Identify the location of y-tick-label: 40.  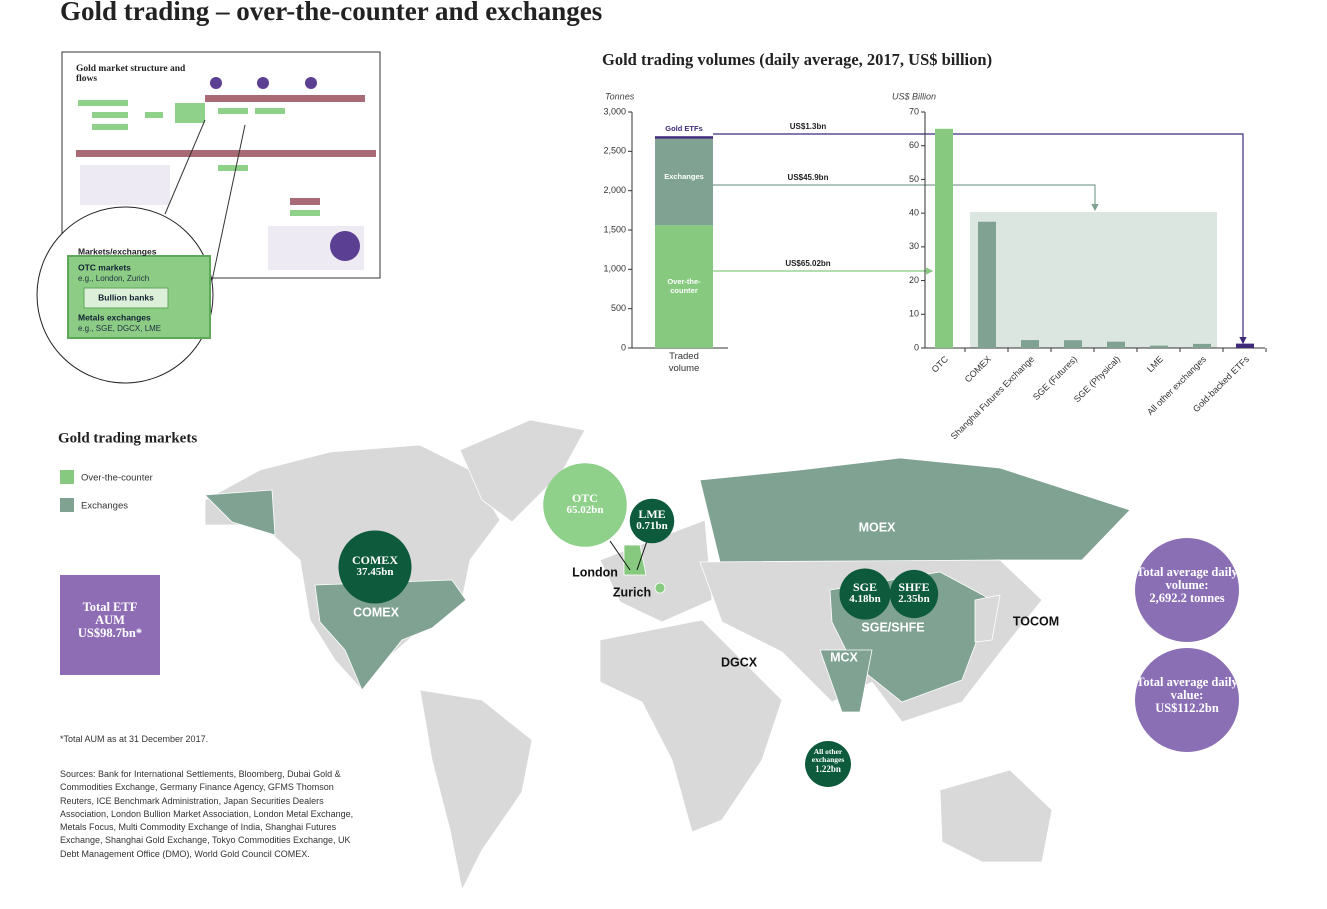
(914, 213).